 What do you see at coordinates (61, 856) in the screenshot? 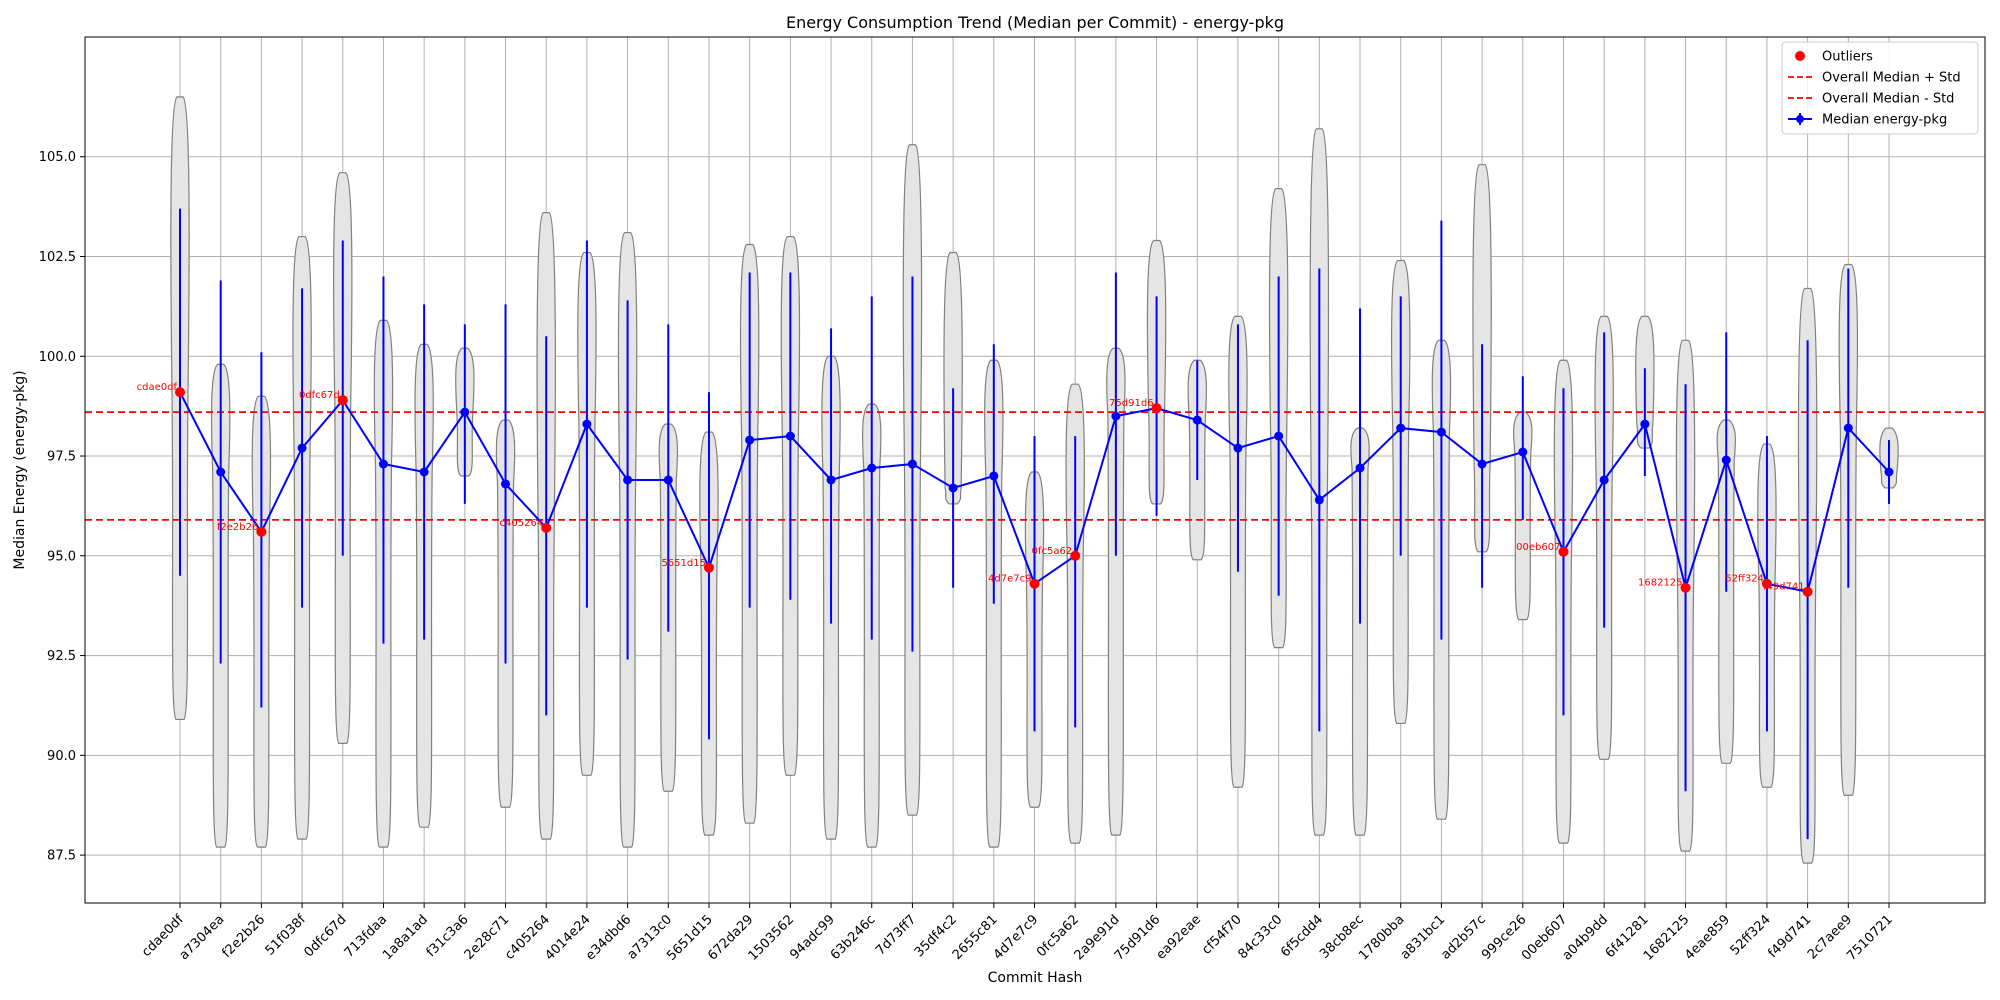
I see `y-tick-label: 87.5` at bounding box center [61, 856].